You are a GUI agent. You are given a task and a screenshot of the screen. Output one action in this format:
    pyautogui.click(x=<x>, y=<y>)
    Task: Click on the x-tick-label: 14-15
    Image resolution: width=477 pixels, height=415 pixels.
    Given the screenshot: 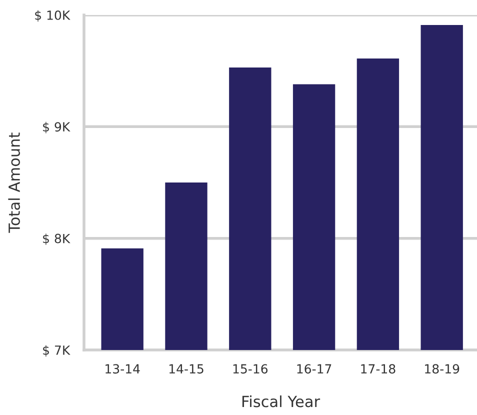 What is the action you would take?
    pyautogui.click(x=186, y=369)
    